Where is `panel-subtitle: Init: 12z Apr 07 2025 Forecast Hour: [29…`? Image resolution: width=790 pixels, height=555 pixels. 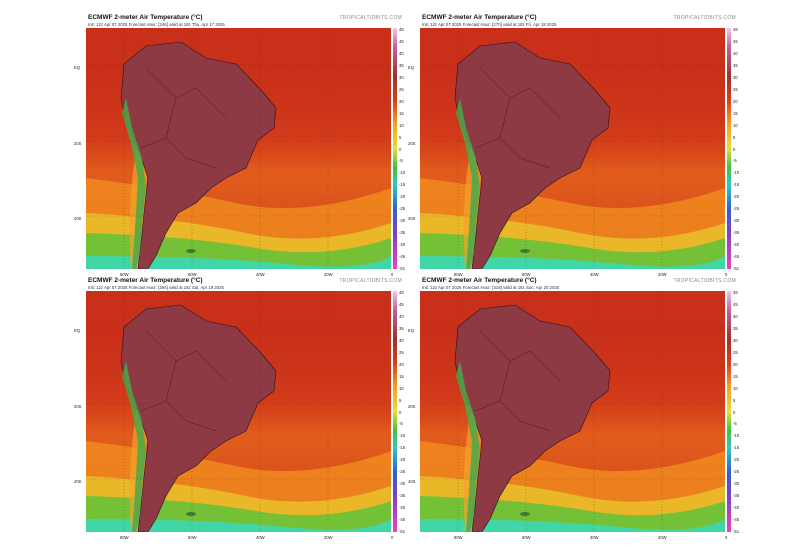 panel-subtitle: Init: 12z Apr 07 2025 Forecast Hour: [29… is located at coordinates (156, 287).